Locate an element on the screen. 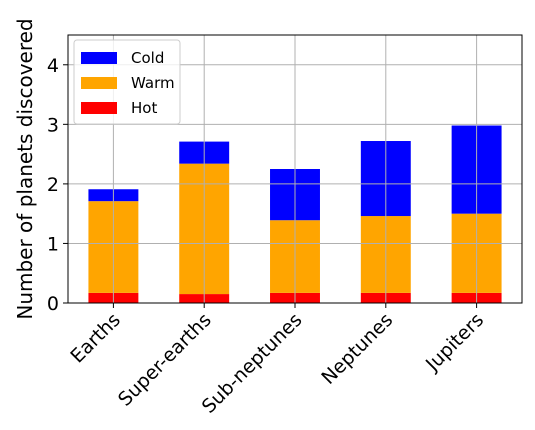 Image resolution: width=535 pixels, height=430 pixels. y-tick-labels: 0 1 2 3 4 is located at coordinates (53, 185).